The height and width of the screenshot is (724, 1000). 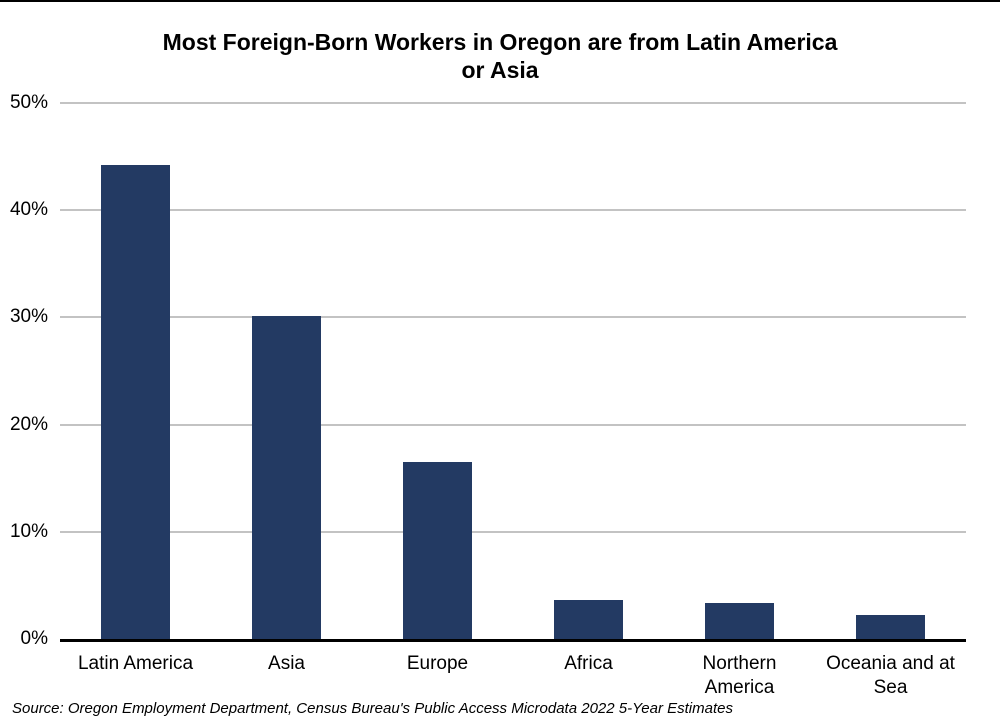 What do you see at coordinates (588, 663) in the screenshot?
I see `x-axis-category-label-africa: Africa` at bounding box center [588, 663].